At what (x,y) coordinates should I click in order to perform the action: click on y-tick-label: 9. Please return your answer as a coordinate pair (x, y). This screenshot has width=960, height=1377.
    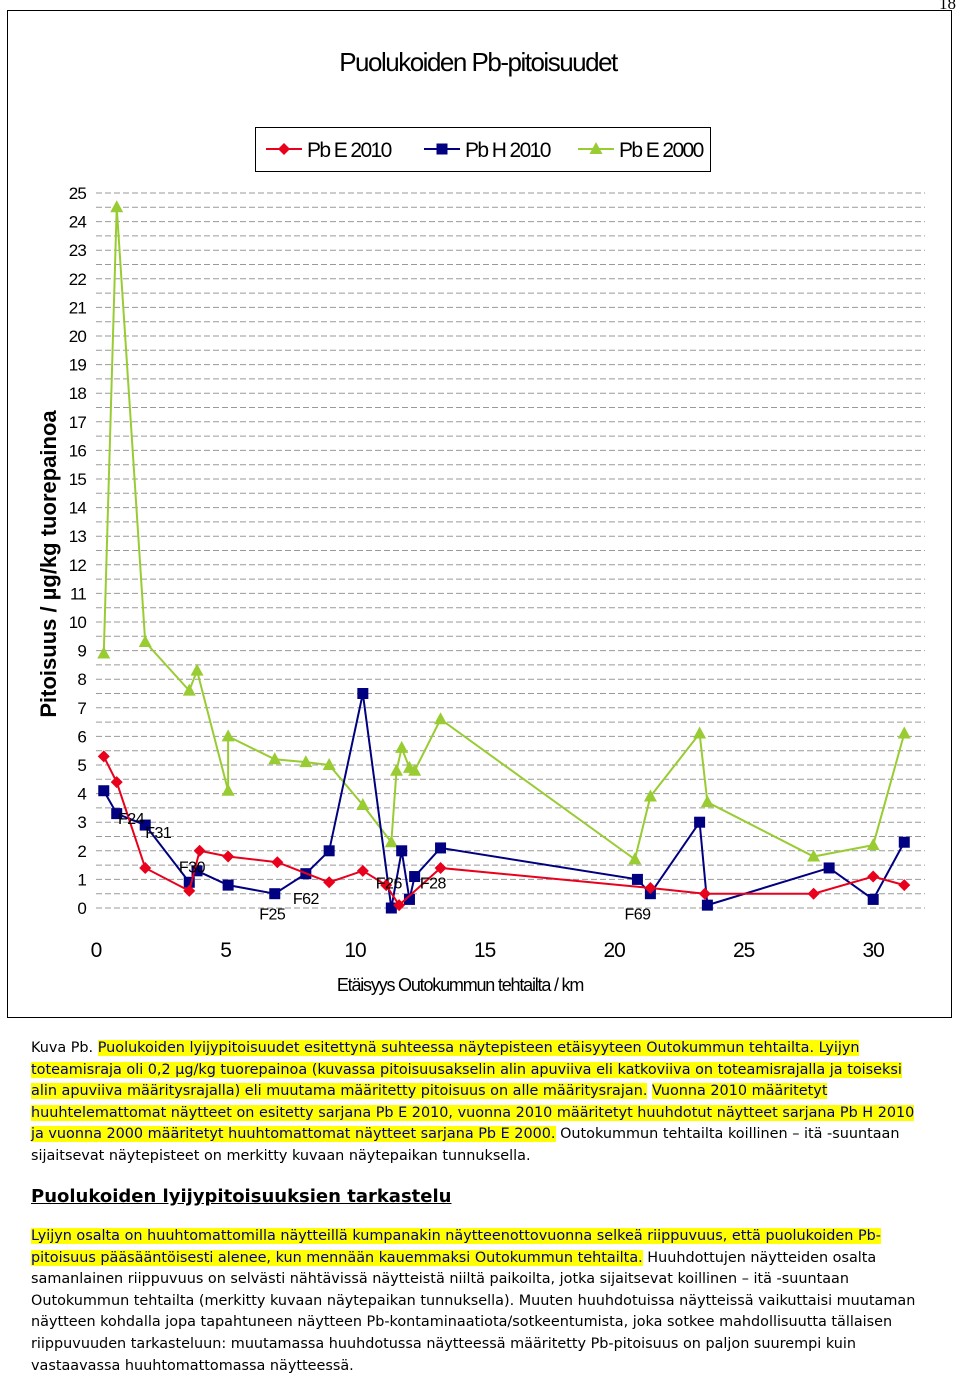
    Looking at the image, I should click on (81, 651).